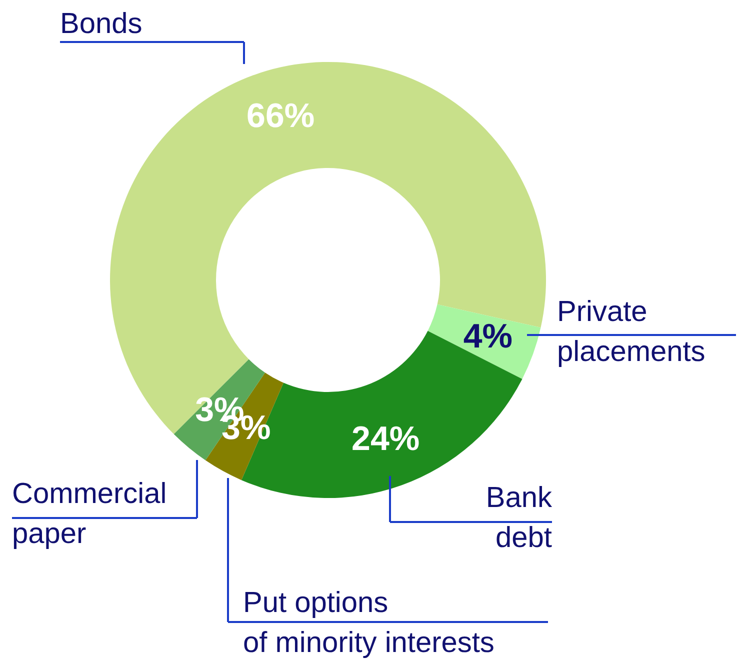  I want to click on slice-label: Bank debt, so click(519, 518).